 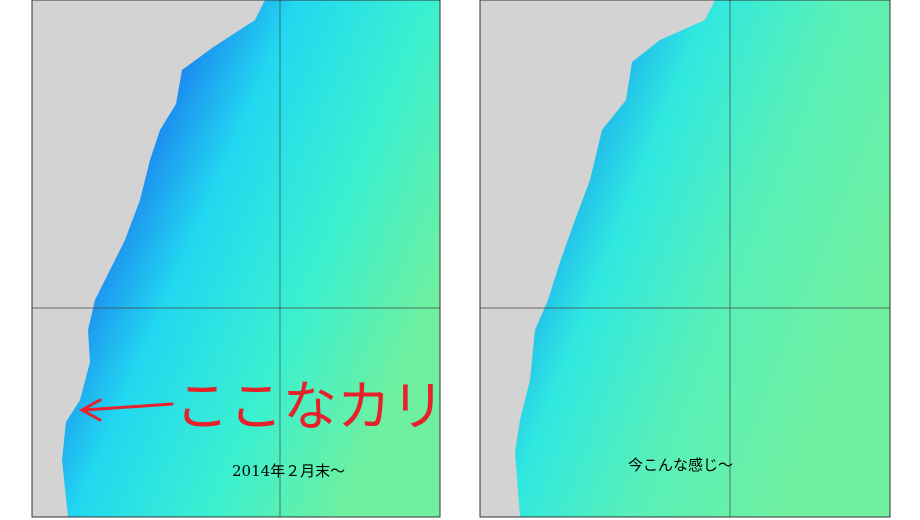 What do you see at coordinates (680, 465) in the screenshot?
I see `caption: 今こんな感じ～` at bounding box center [680, 465].